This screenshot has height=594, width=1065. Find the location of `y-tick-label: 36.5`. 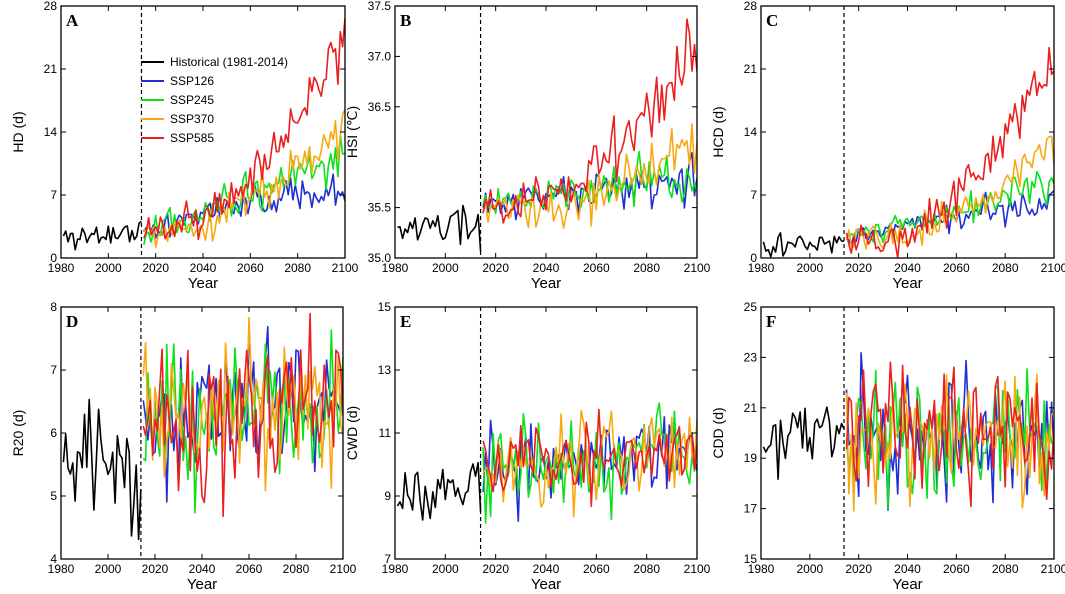

y-tick-label: 36.5 is located at coordinates (380, 107).